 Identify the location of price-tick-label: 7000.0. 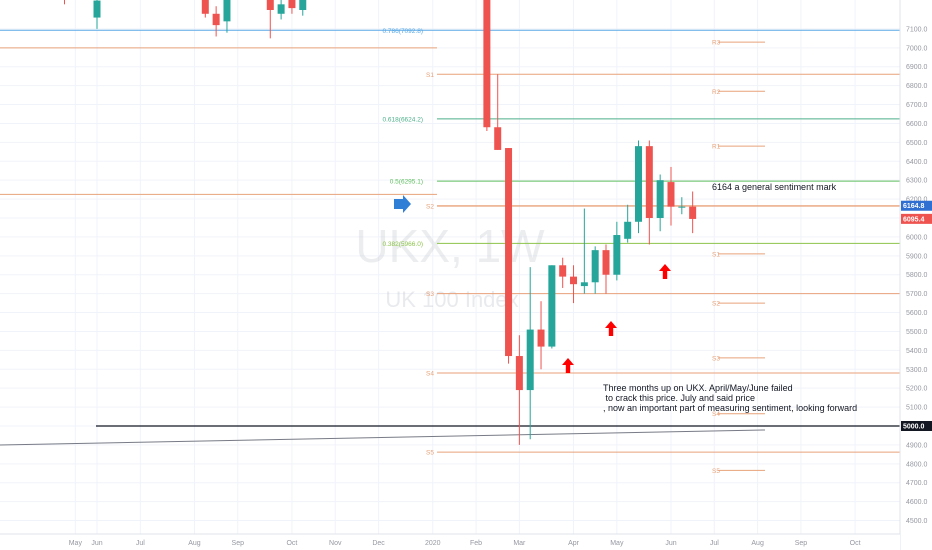
(917, 48).